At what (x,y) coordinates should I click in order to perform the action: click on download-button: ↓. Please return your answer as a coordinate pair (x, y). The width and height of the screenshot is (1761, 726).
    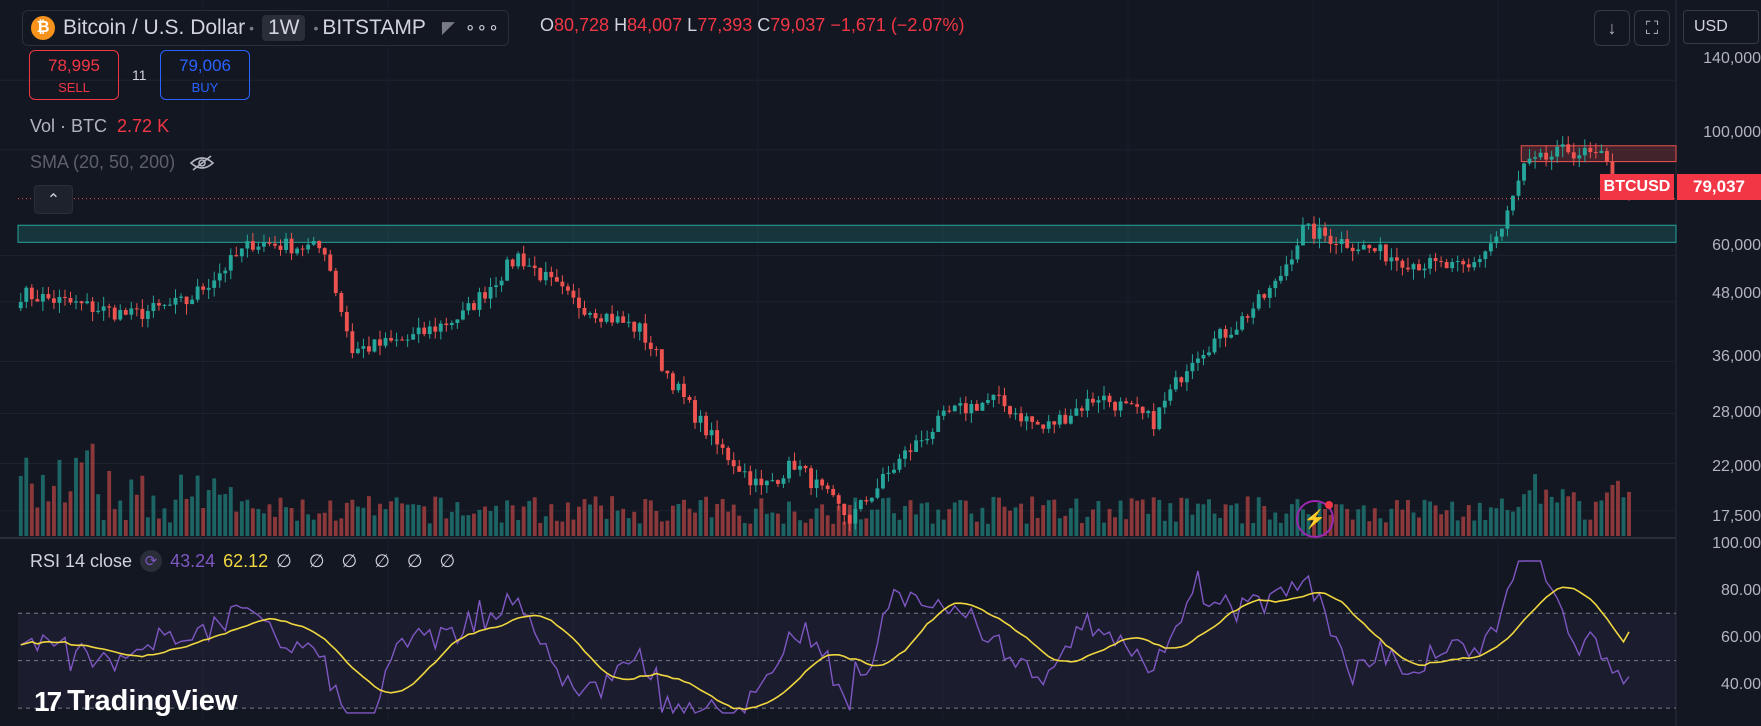
    Looking at the image, I should click on (1612, 28).